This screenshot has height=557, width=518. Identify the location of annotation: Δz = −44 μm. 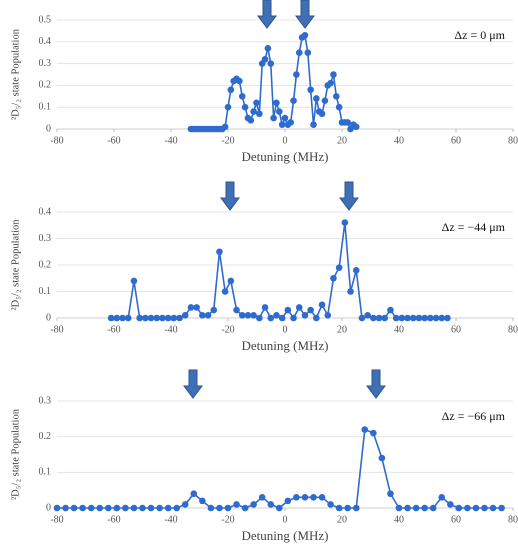
(474, 227).